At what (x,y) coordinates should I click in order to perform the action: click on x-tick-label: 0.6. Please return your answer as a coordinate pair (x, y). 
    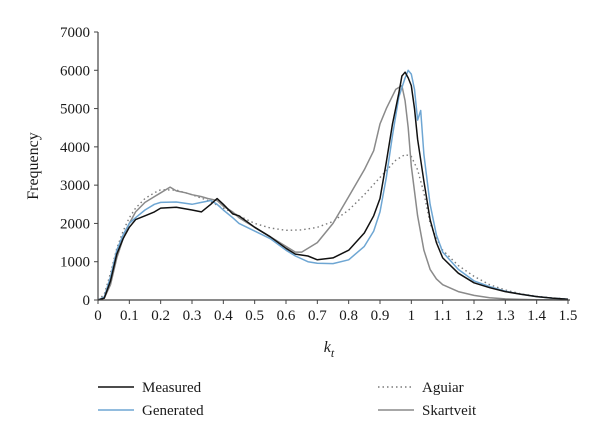
    Looking at the image, I should click on (286, 316).